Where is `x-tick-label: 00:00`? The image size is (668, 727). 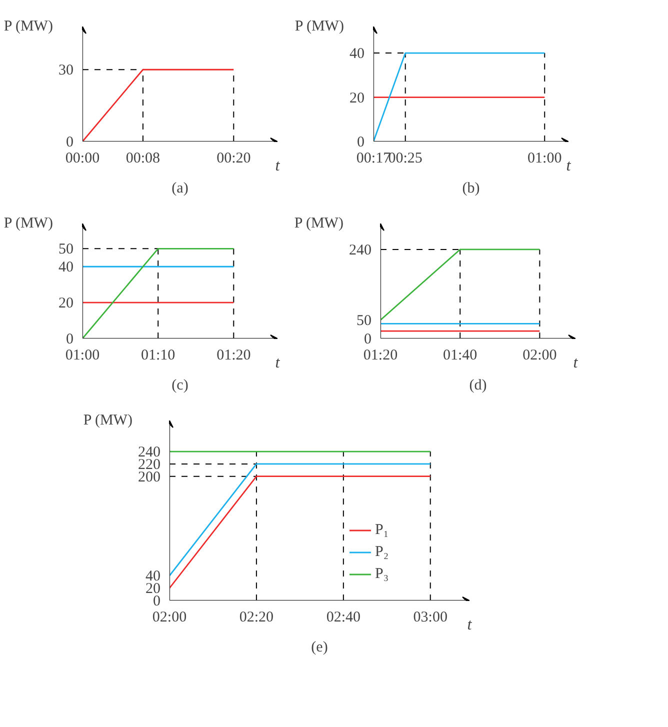
x-tick-label: 00:00 is located at coordinates (82, 158).